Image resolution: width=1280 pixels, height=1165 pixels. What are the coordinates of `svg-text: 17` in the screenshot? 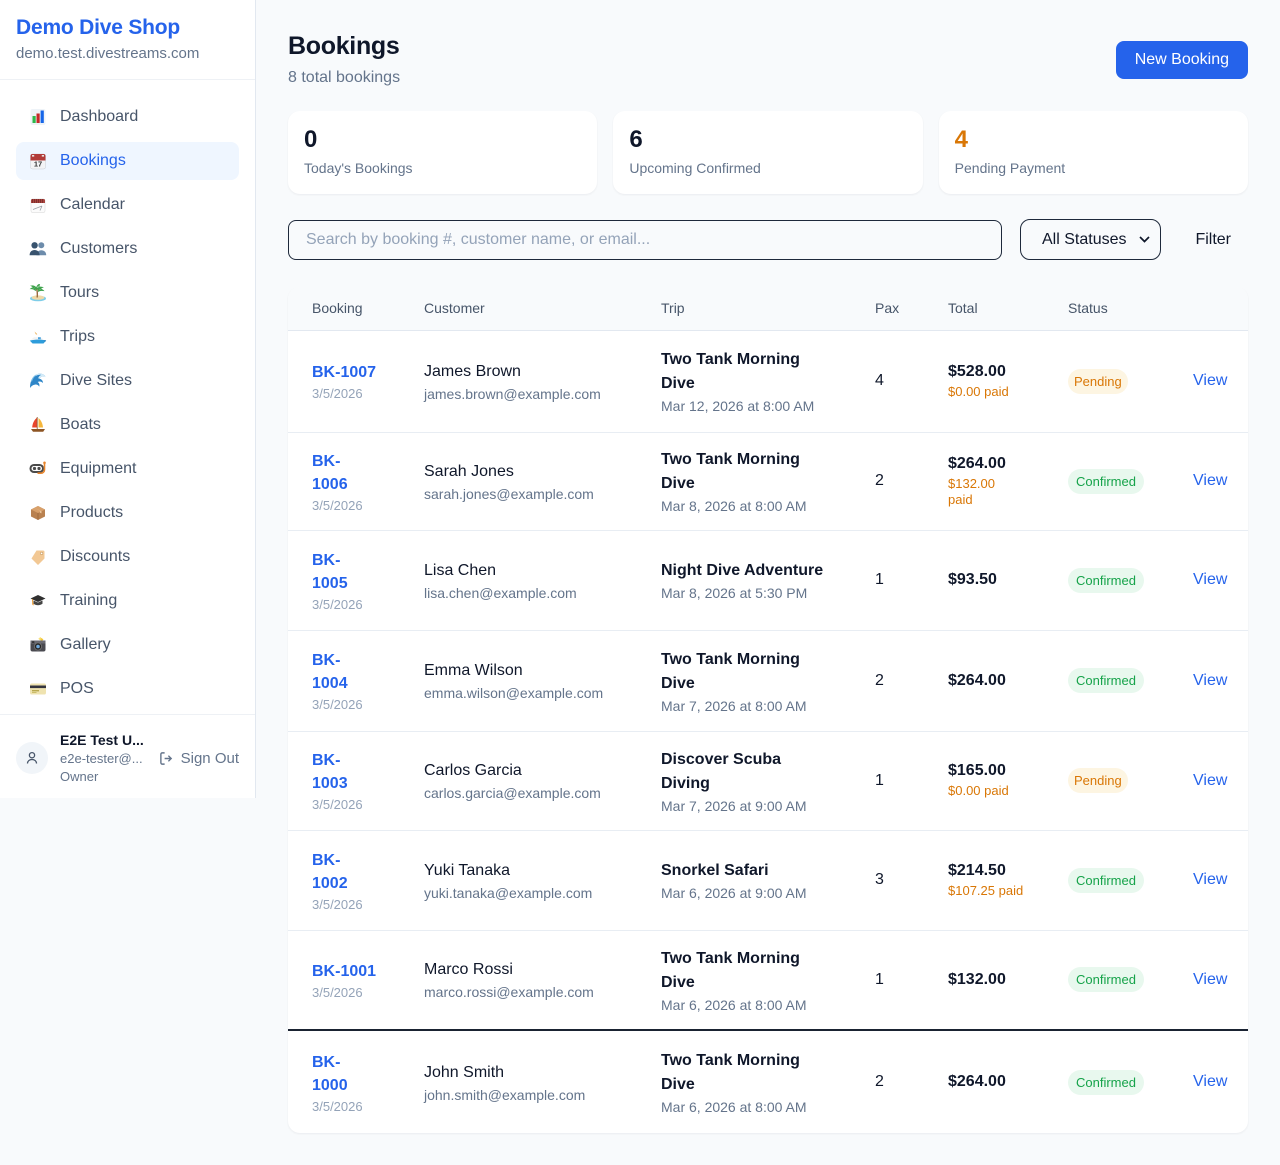 It's located at (38, 164).